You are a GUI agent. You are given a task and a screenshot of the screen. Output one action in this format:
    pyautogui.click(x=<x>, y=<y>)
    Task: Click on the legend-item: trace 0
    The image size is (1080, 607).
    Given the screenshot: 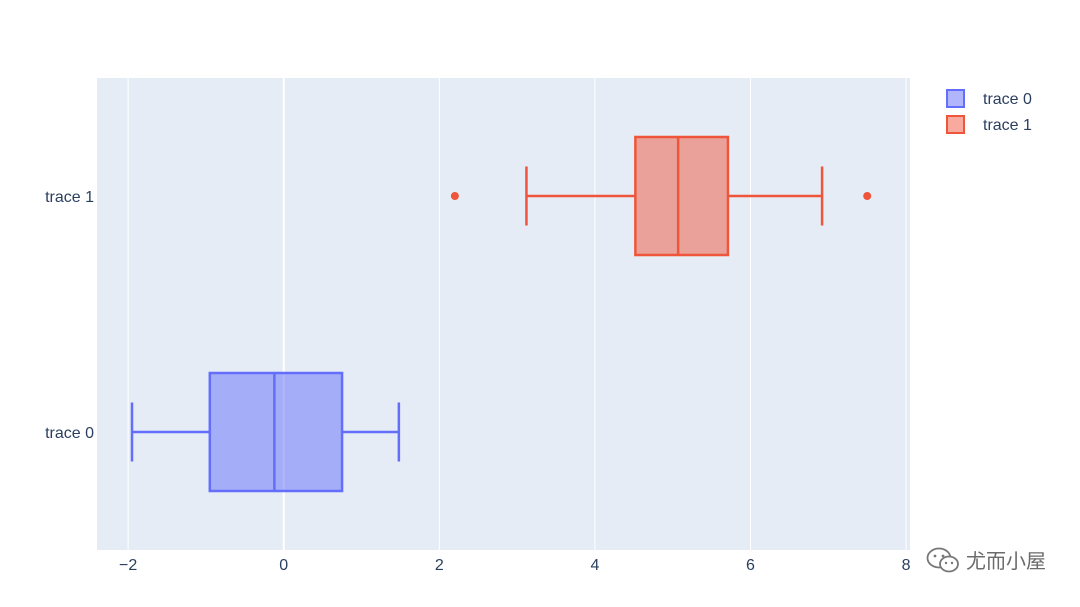 What is the action you would take?
    pyautogui.click(x=989, y=98)
    